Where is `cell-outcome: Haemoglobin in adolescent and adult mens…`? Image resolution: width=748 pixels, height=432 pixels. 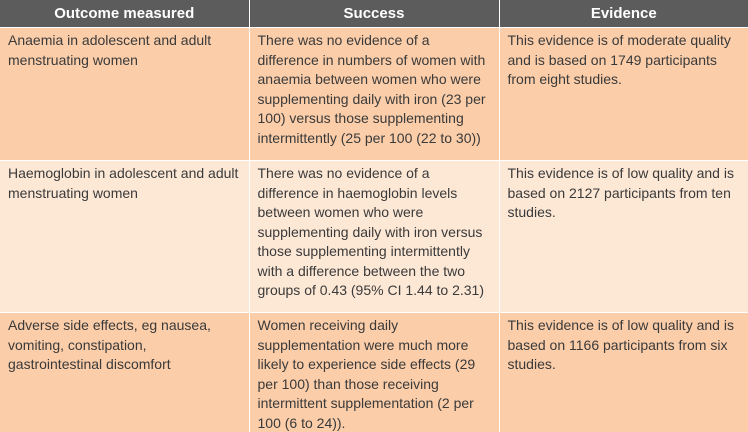
cell-outcome: Haemoglobin in adolescent and adult mens… is located at coordinates (124, 236).